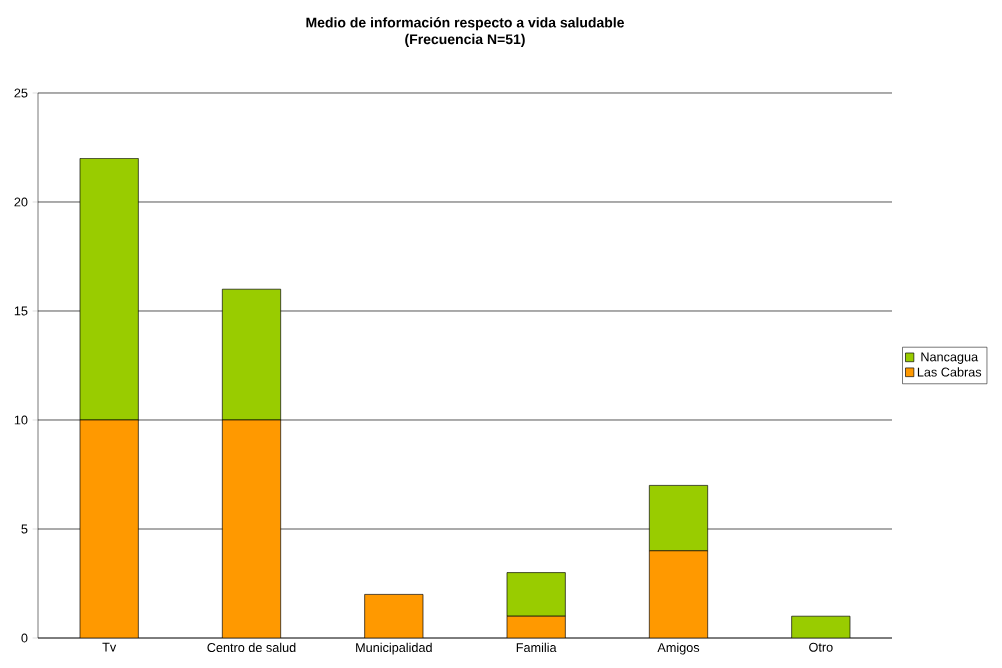 Image resolution: width=1002 pixels, height=668 pixels. I want to click on legend-label: Las Cabras, so click(949, 372).